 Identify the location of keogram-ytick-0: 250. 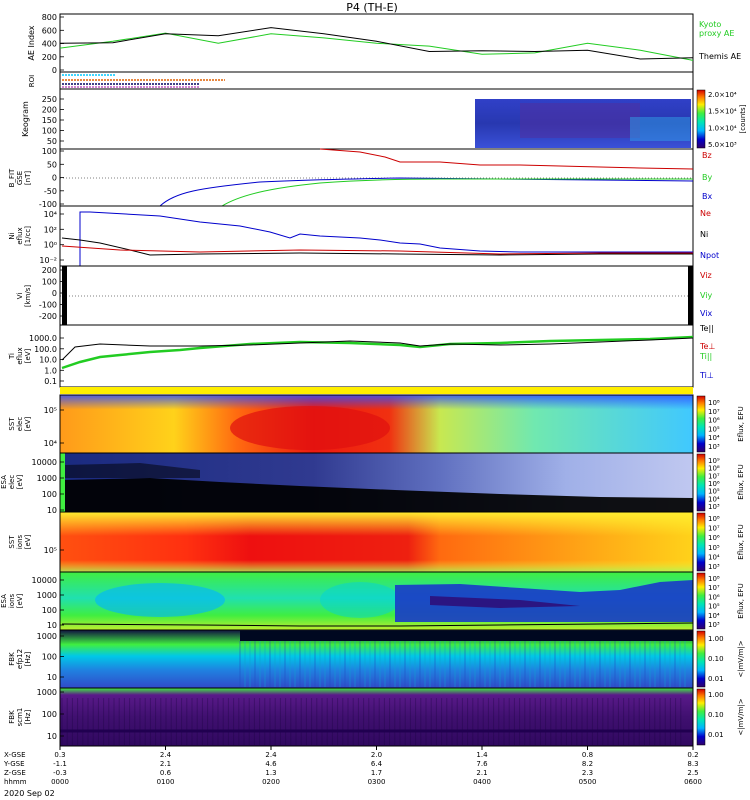
(49, 99).